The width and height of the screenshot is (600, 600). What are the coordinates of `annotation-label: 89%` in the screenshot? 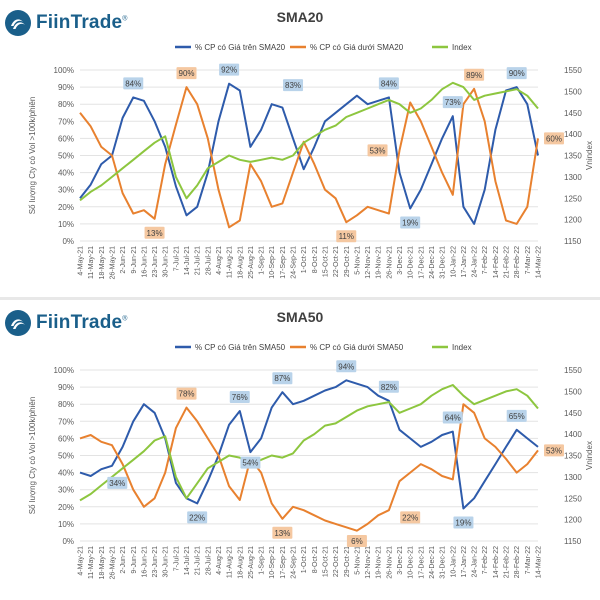 It's located at (474, 75).